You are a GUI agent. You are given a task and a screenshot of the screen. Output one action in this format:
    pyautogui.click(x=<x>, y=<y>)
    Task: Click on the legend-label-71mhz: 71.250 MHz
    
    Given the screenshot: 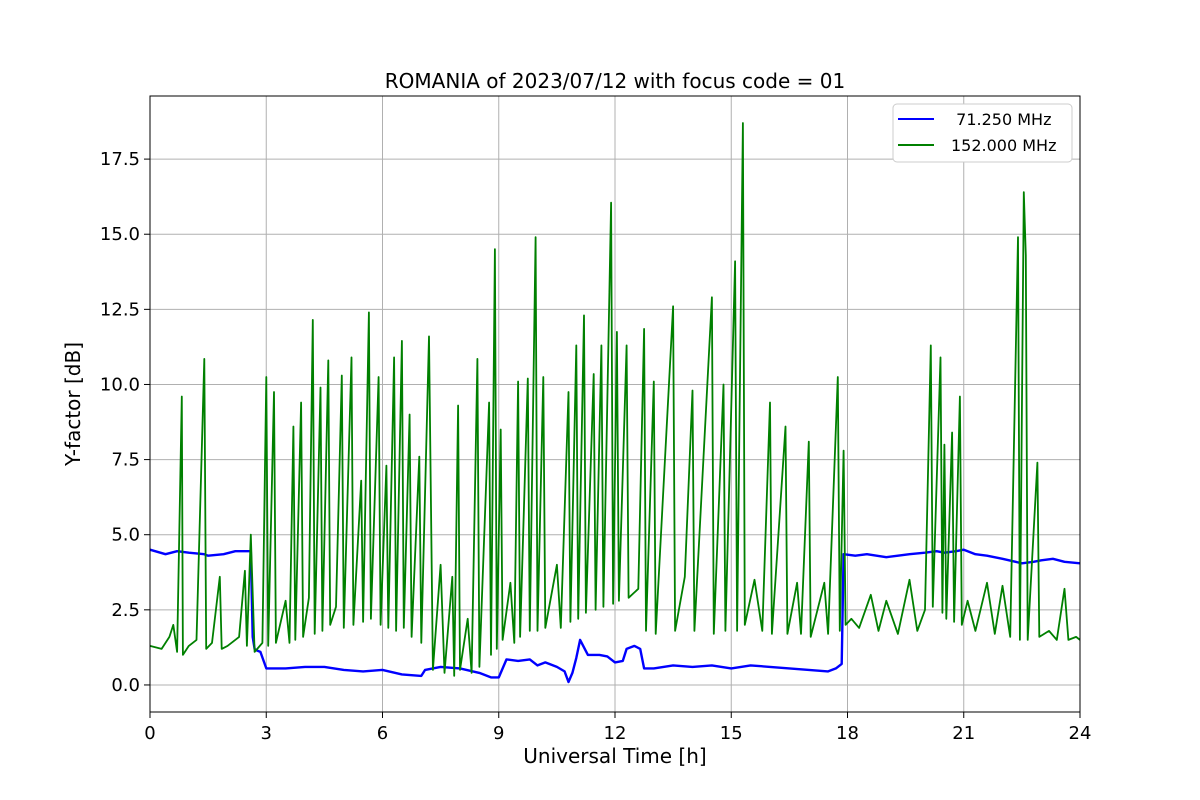 What is the action you would take?
    pyautogui.click(x=998, y=119)
    